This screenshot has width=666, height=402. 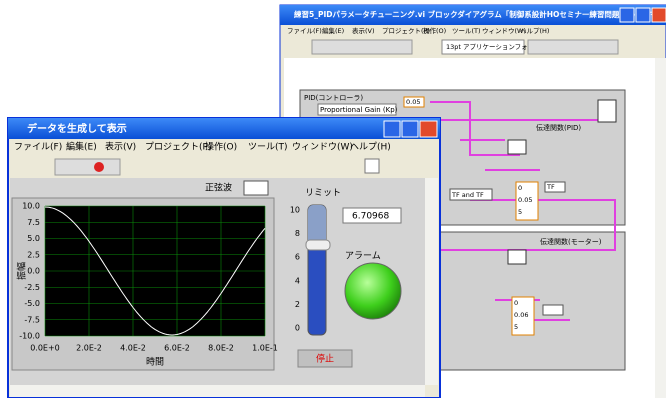 I want to click on alarm-label: アラーム, so click(x=363, y=256).